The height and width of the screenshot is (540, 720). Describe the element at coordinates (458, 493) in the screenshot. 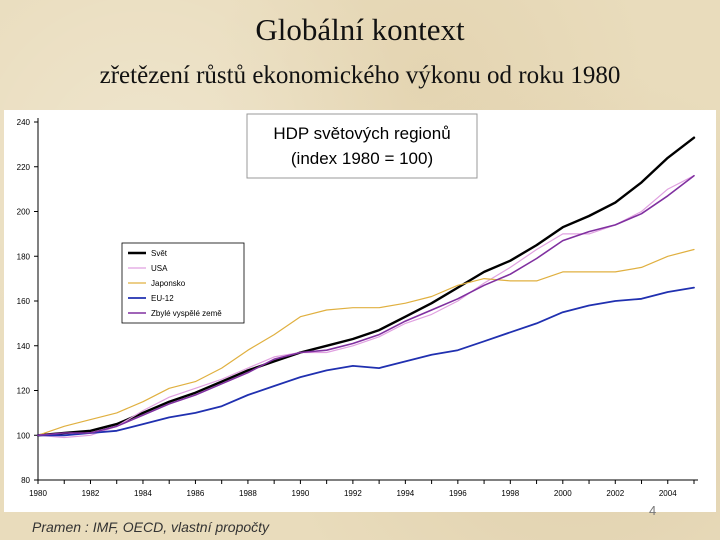

I see `x-tick-label: 1996` at that location.